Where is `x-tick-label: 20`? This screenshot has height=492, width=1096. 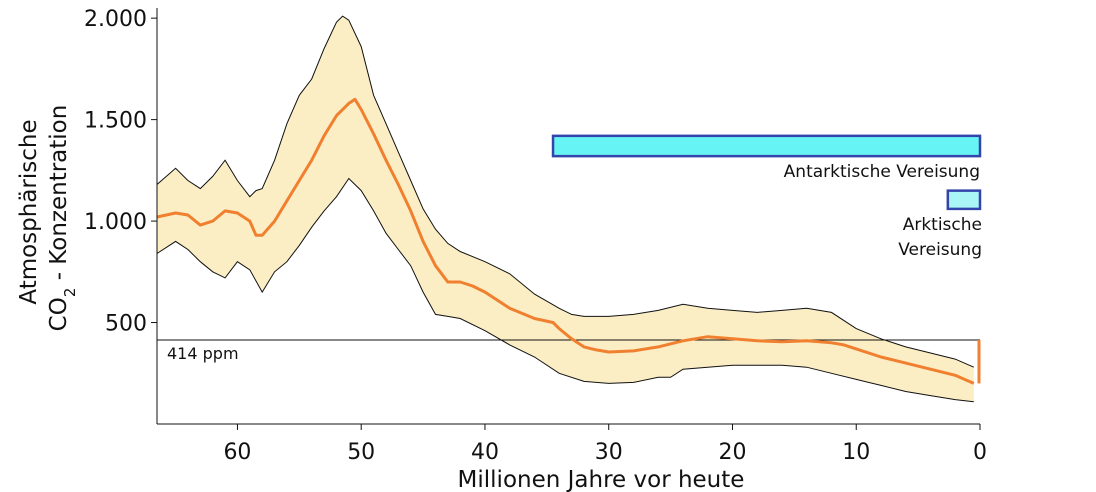 x-tick-label: 20 is located at coordinates (732, 452).